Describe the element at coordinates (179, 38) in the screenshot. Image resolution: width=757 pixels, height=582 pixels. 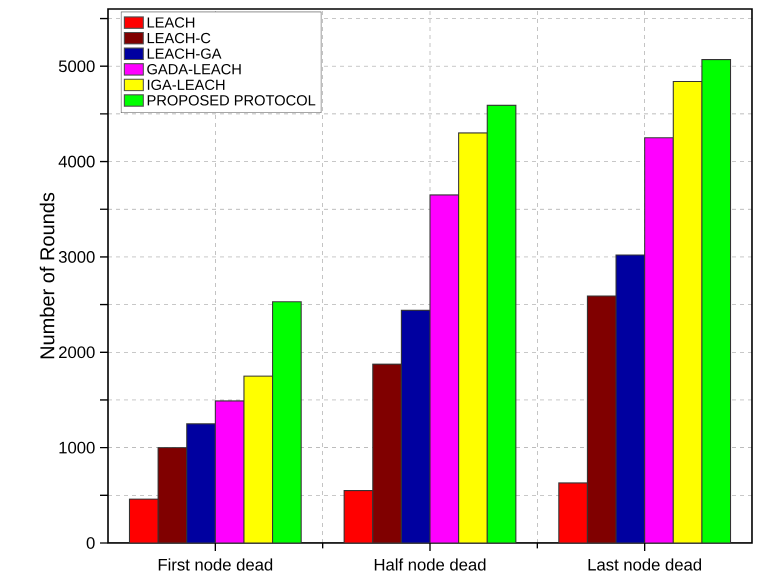
I see `legend-label: LEACH-C` at that location.